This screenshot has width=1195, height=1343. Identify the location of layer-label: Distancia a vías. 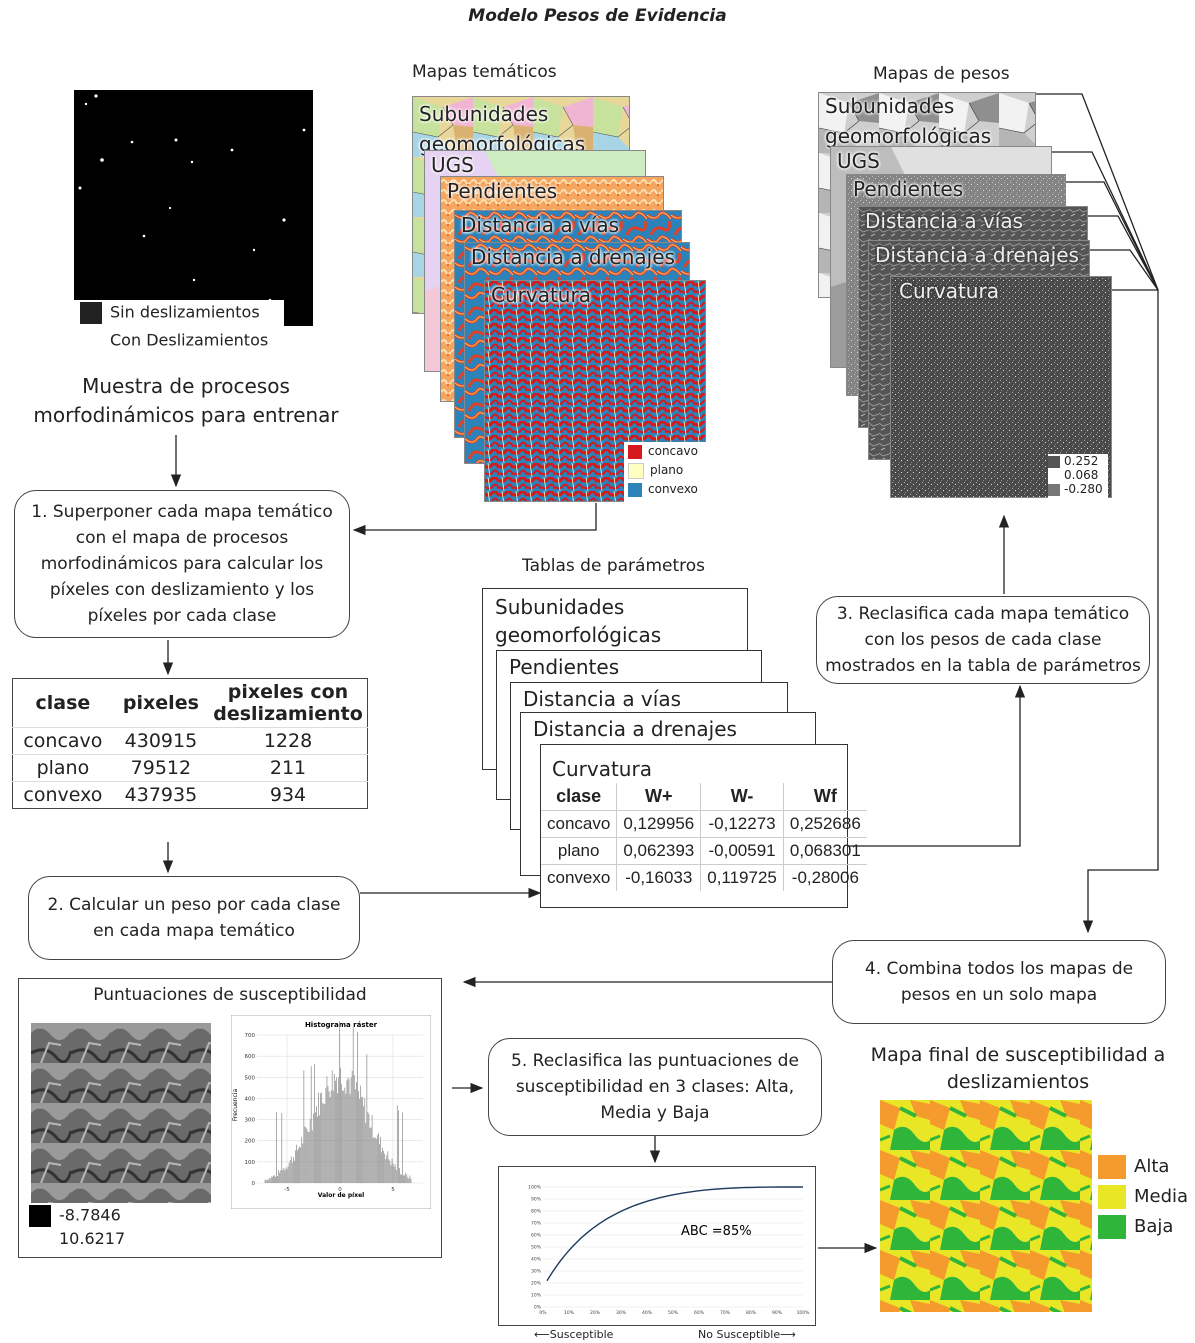
(540, 225).